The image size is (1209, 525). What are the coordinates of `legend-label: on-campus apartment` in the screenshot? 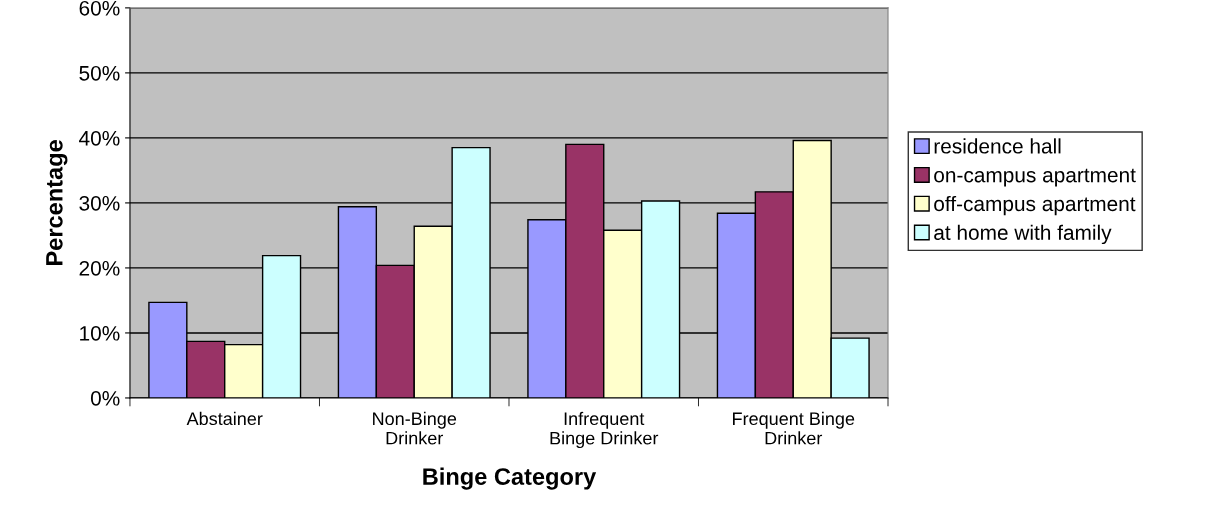 It's located at (1035, 177).